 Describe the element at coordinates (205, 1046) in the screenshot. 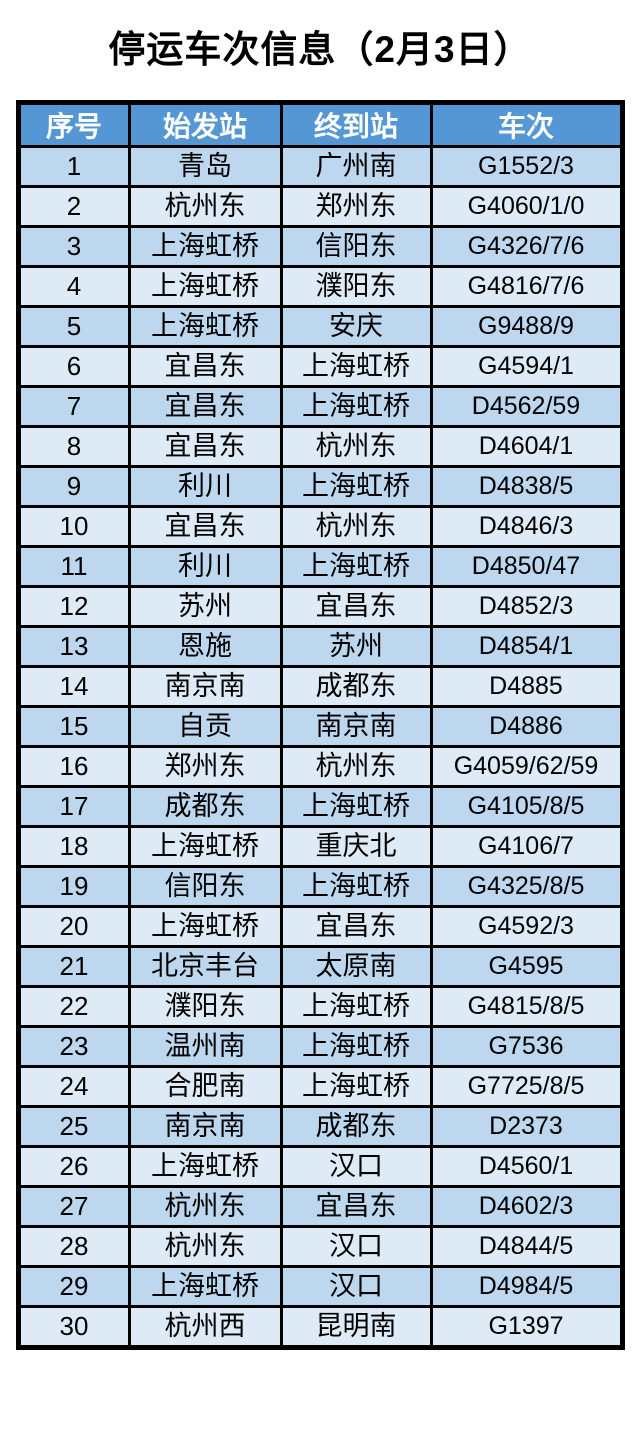

I see `origin-station-cell: 温州南` at that location.